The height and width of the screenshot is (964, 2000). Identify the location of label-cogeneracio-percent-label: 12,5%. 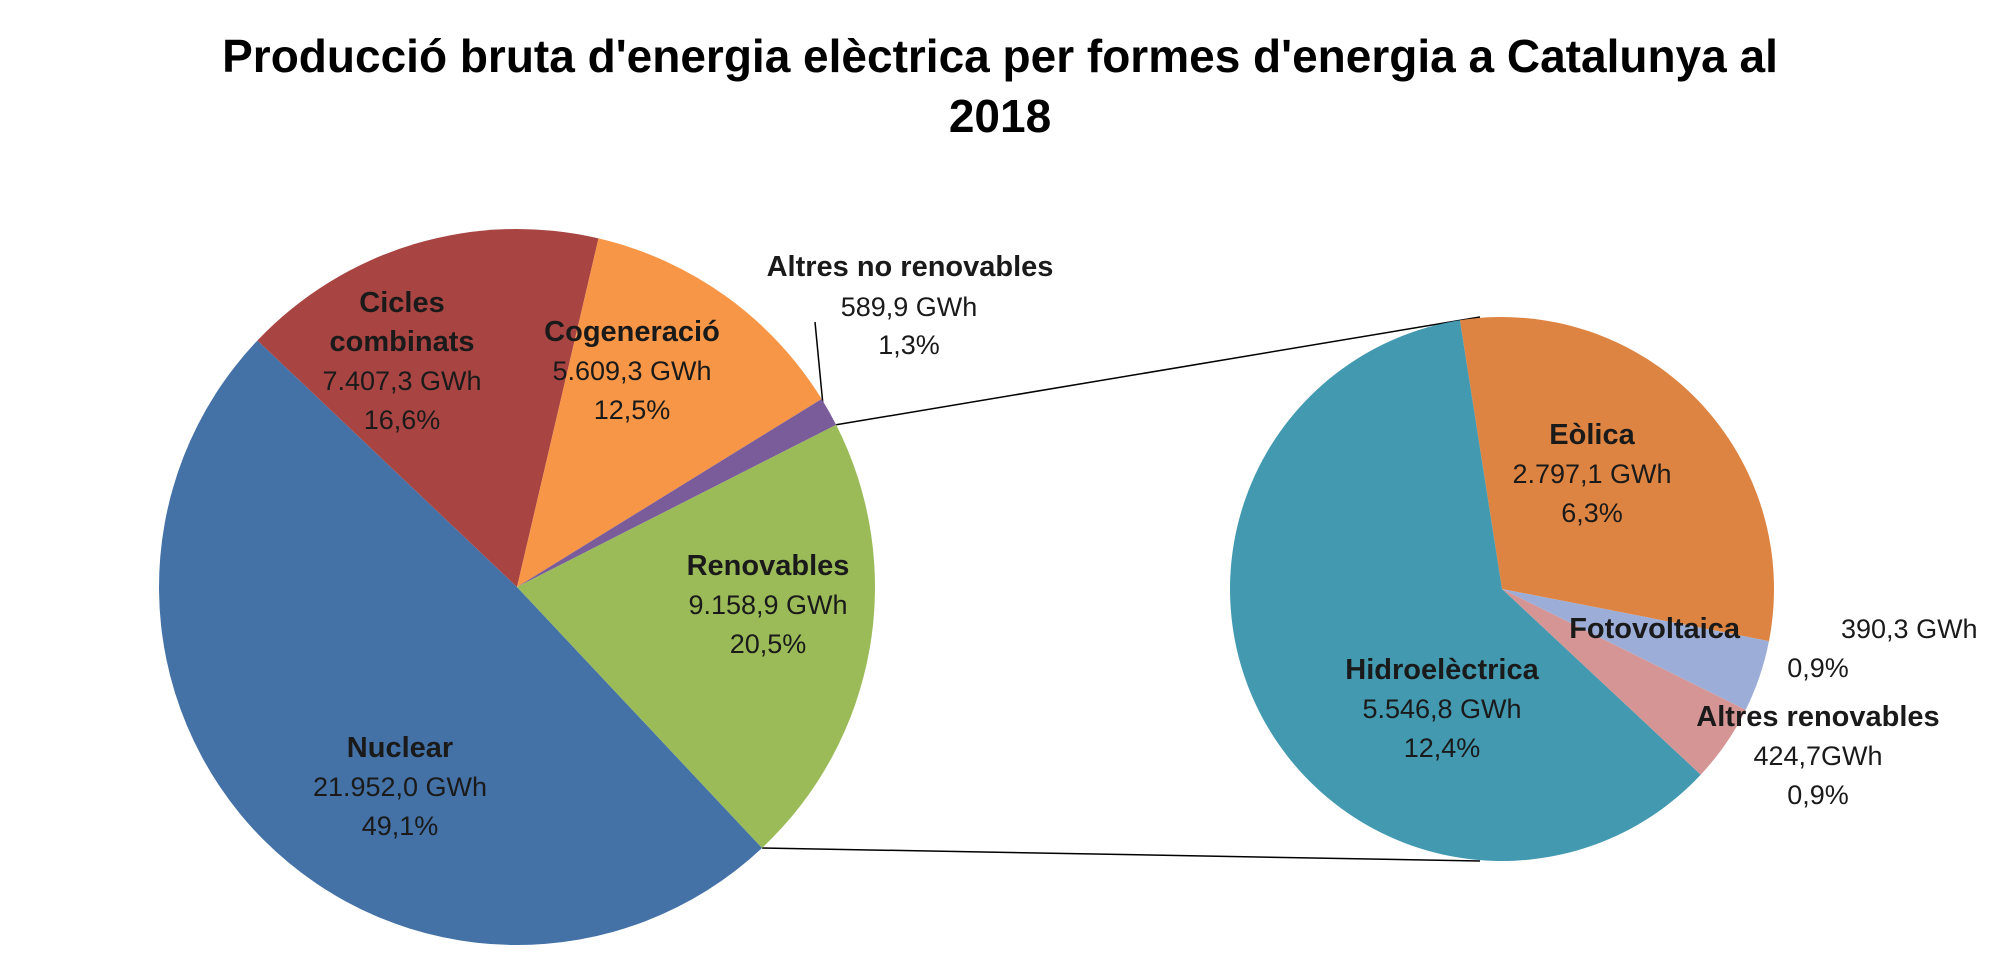
(632, 410).